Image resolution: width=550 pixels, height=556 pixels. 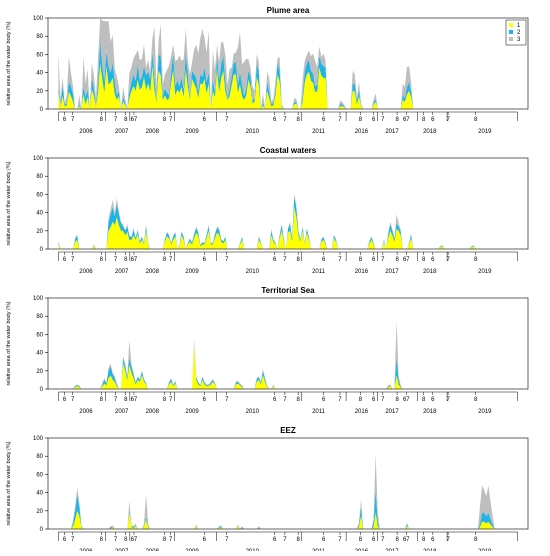 I want to click on legend-swatch, so click(x=511, y=25).